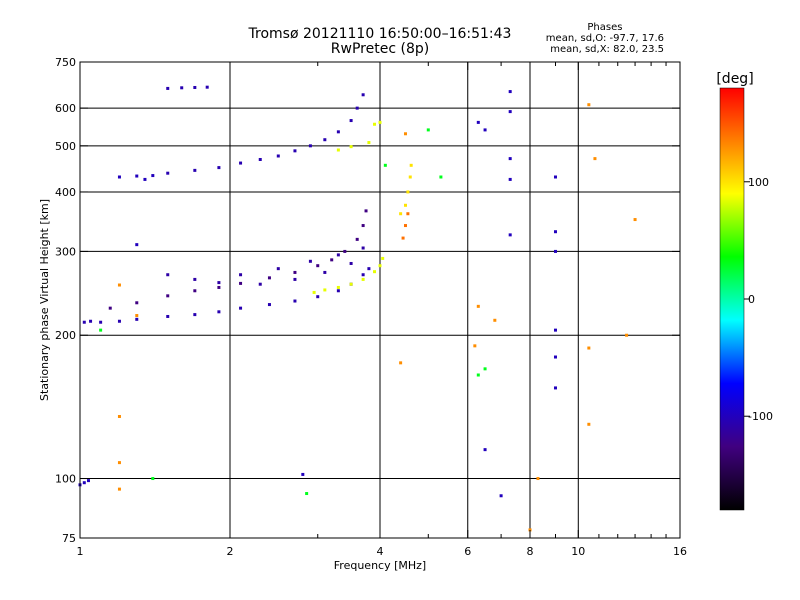  Describe the element at coordinates (734, 79) in the screenshot. I see `colorbar-label: [deg]` at that location.